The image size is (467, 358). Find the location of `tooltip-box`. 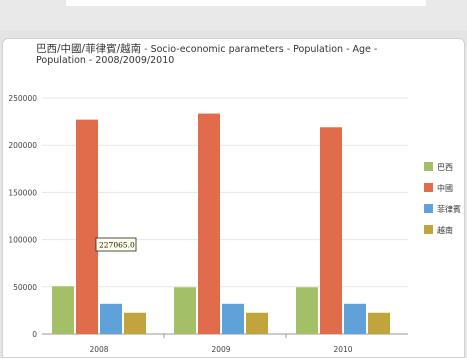

tooltip-box is located at coordinates (116, 244).